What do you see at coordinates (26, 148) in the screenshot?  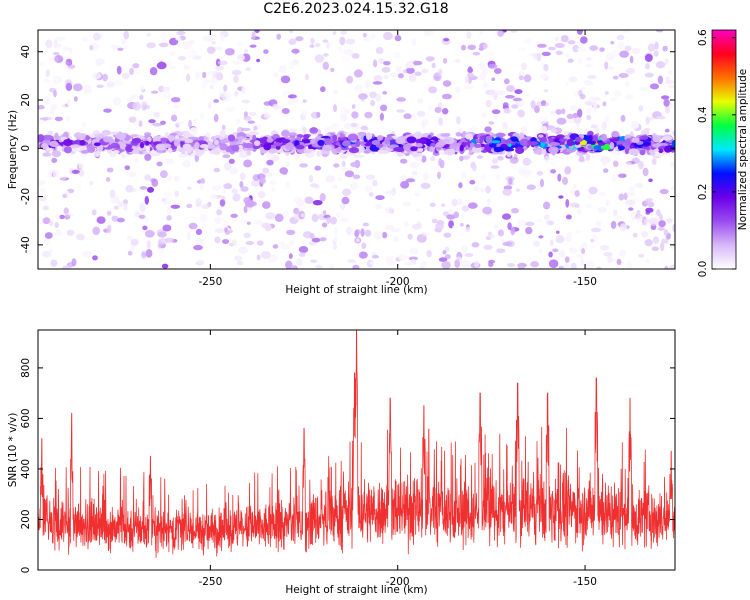 I see `y-tick-label: 0` at bounding box center [26, 148].